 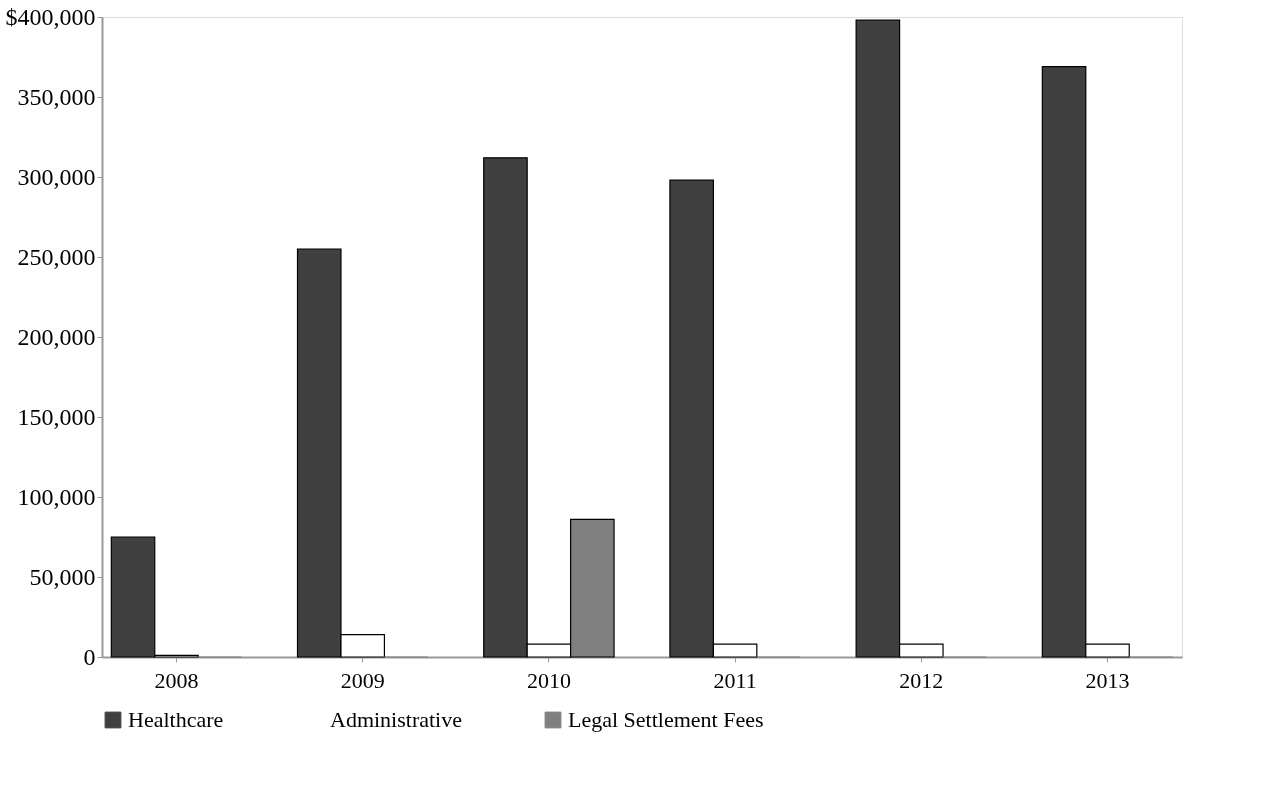 What do you see at coordinates (735, 680) in the screenshot?
I see `x-tick-label: 2011` at bounding box center [735, 680].